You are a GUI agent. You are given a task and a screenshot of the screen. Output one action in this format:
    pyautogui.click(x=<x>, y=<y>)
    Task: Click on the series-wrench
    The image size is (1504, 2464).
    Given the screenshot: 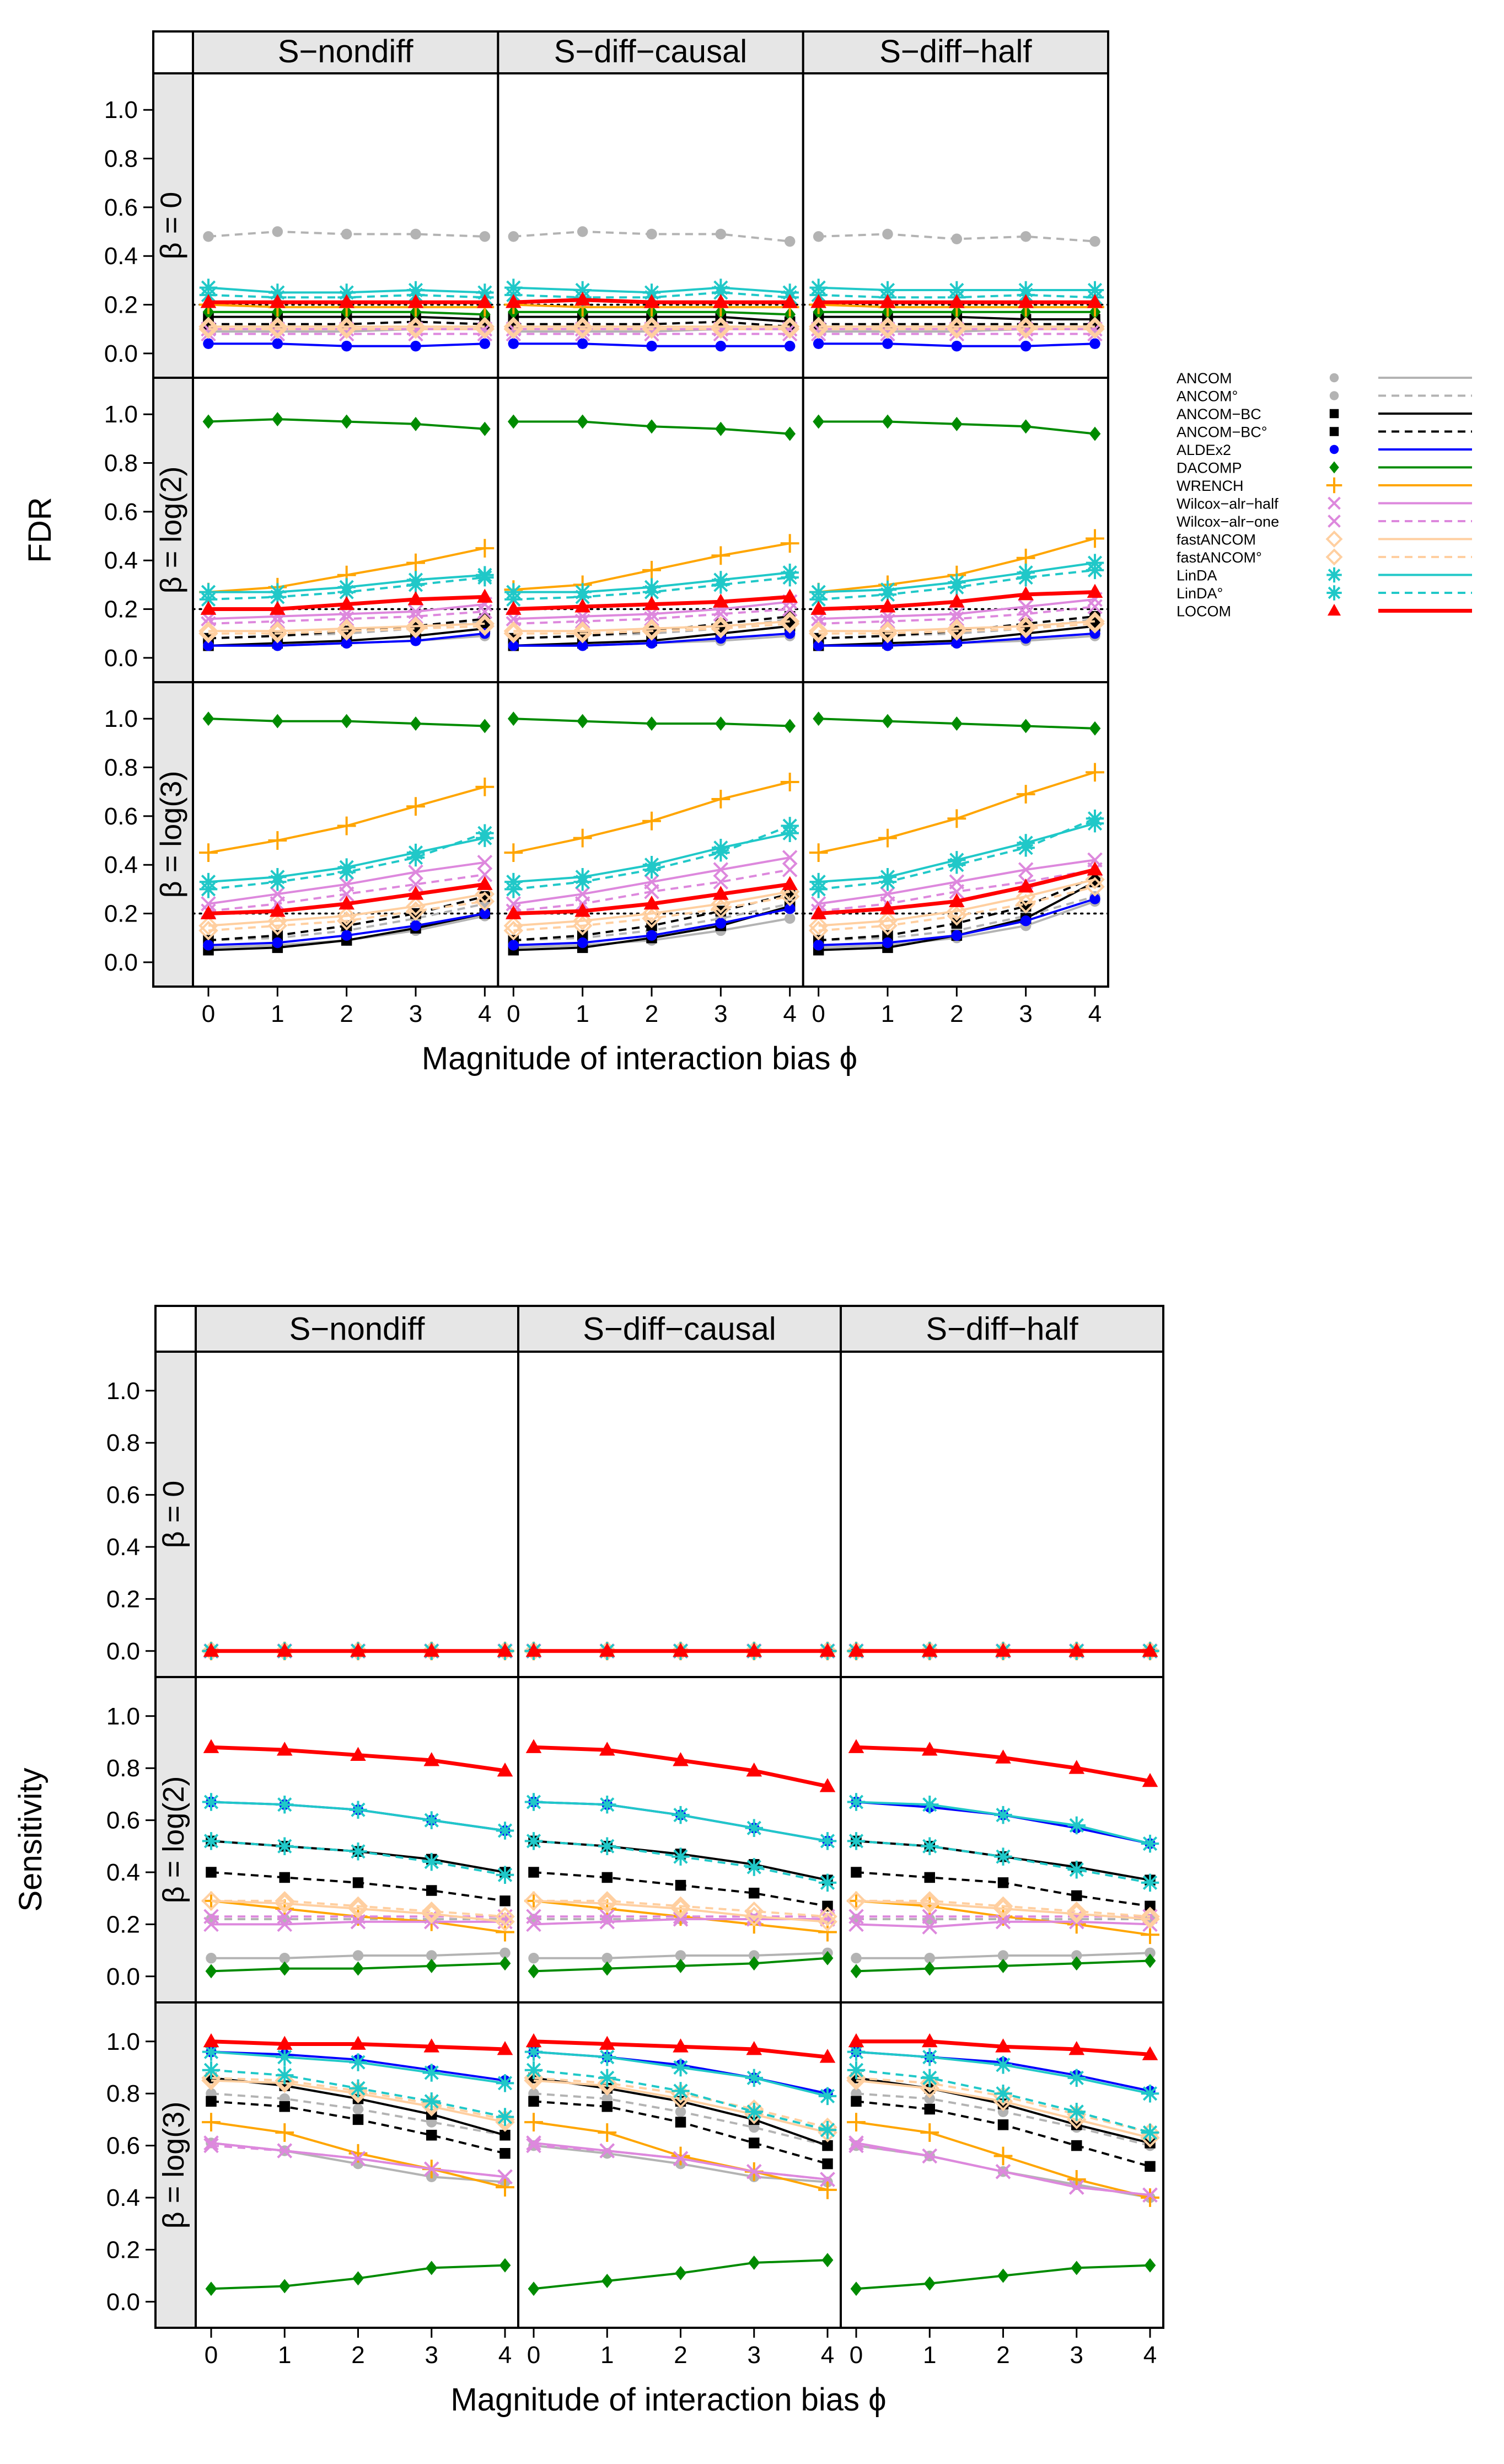 What is the action you would take?
    pyautogui.click(x=956, y=813)
    